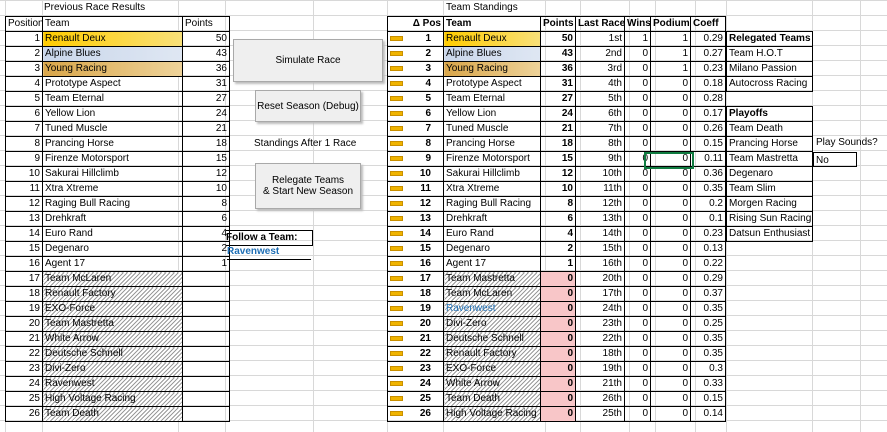 This screenshot has height=432, width=887. I want to click on delta-pos-cell: 14, so click(415, 234).